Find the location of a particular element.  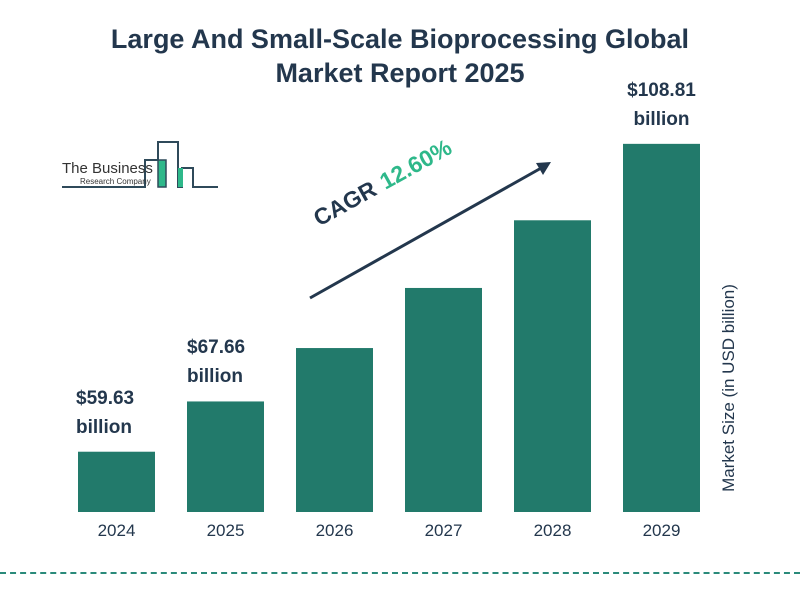

bar-2026 is located at coordinates (334, 430).